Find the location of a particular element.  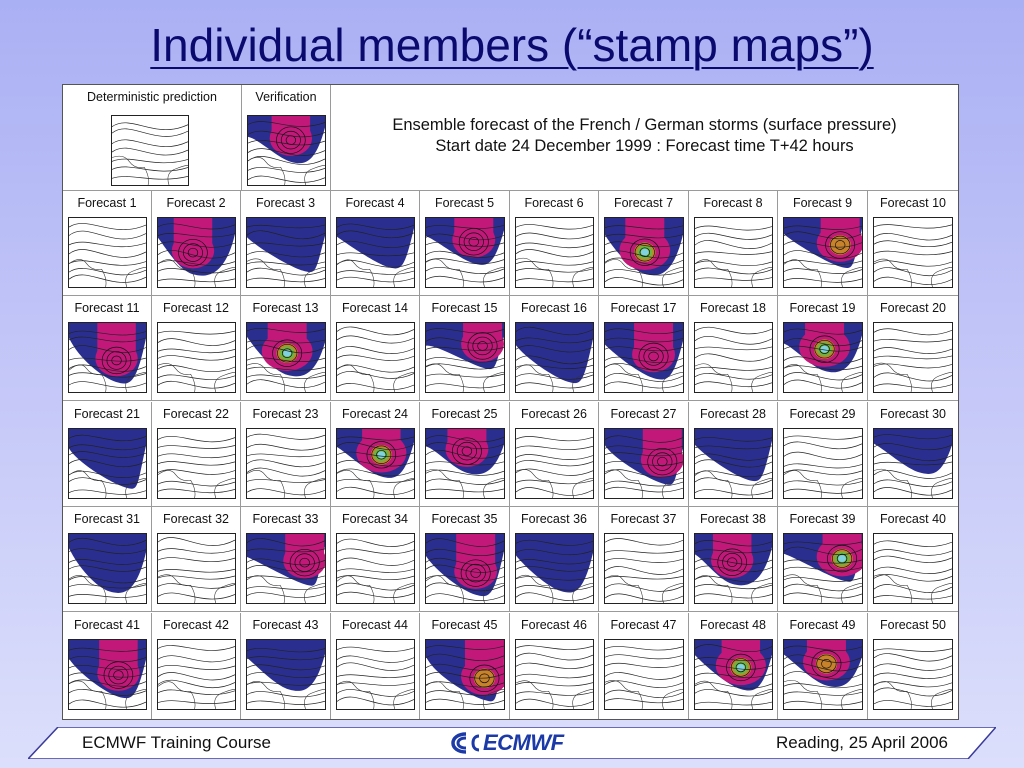

forecast-cell: Forecast 22 is located at coordinates (196, 454).